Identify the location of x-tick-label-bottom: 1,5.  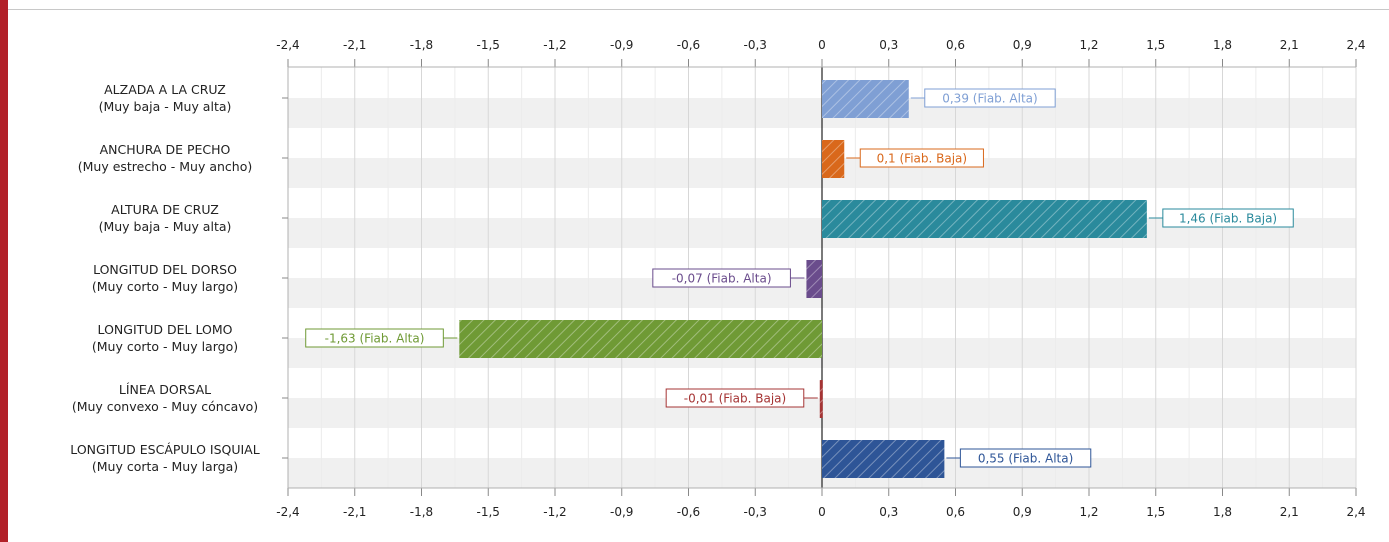
(1155, 512).